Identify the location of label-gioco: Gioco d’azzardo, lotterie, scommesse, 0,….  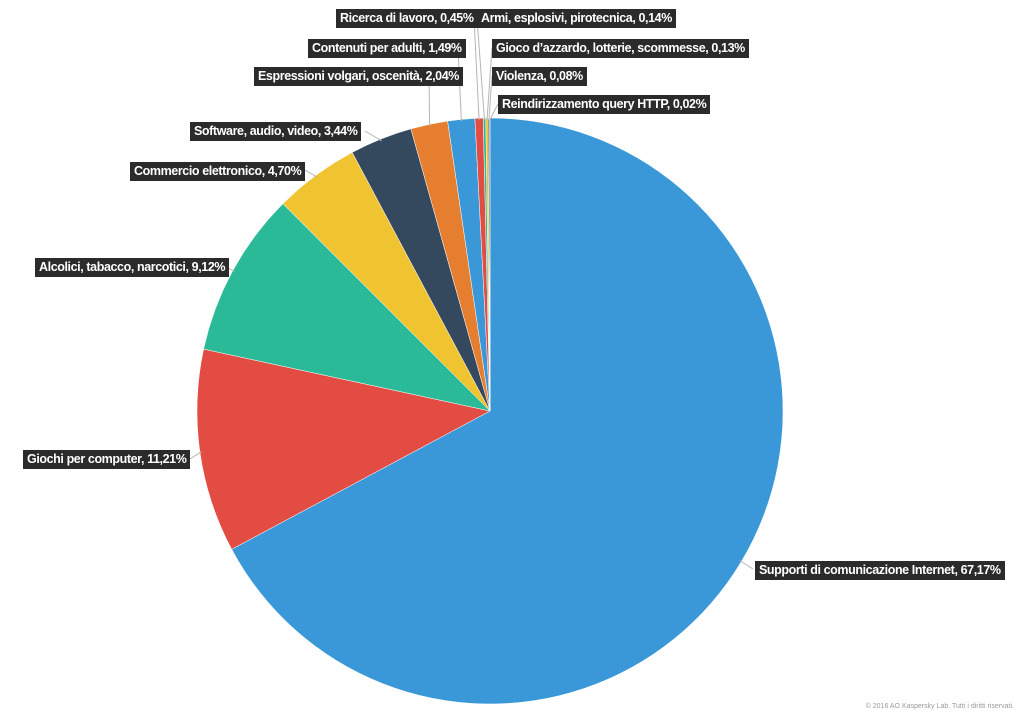
(620, 48).